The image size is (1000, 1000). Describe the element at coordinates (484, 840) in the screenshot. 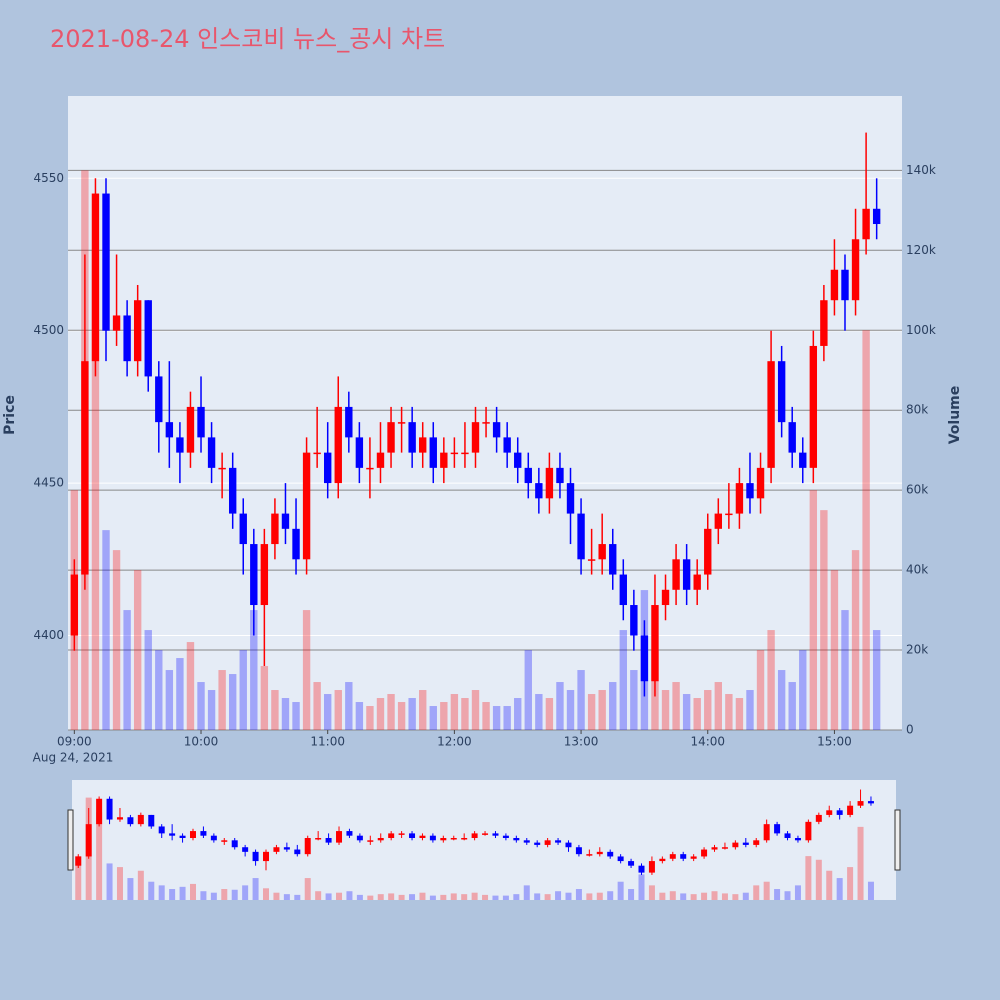

I see `range-slider` at that location.